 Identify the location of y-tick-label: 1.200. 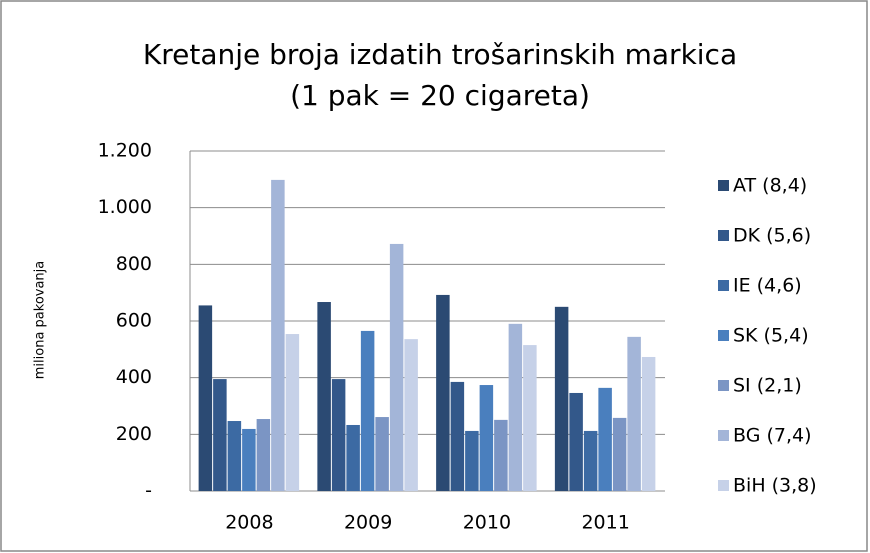
(125, 151).